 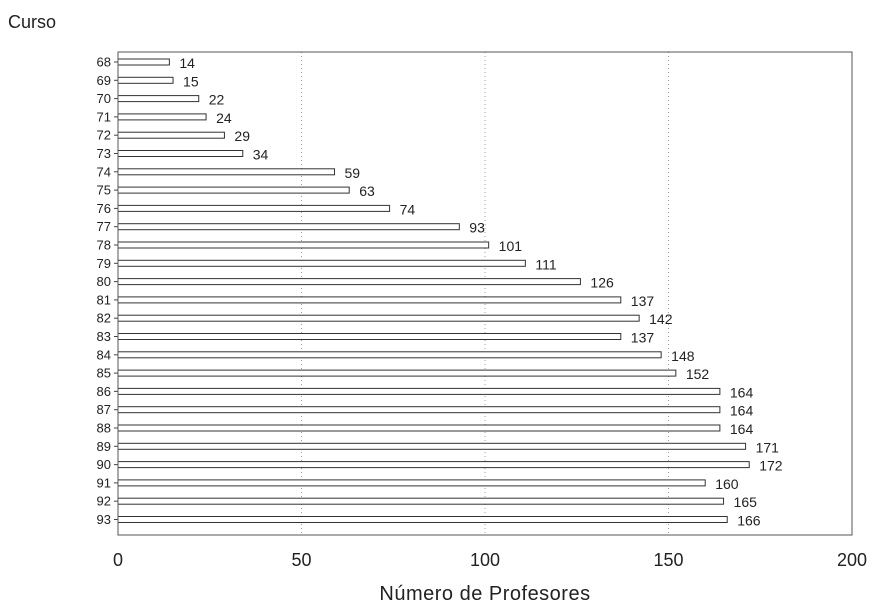 I want to click on y-tick-label: 76, so click(x=104, y=208).